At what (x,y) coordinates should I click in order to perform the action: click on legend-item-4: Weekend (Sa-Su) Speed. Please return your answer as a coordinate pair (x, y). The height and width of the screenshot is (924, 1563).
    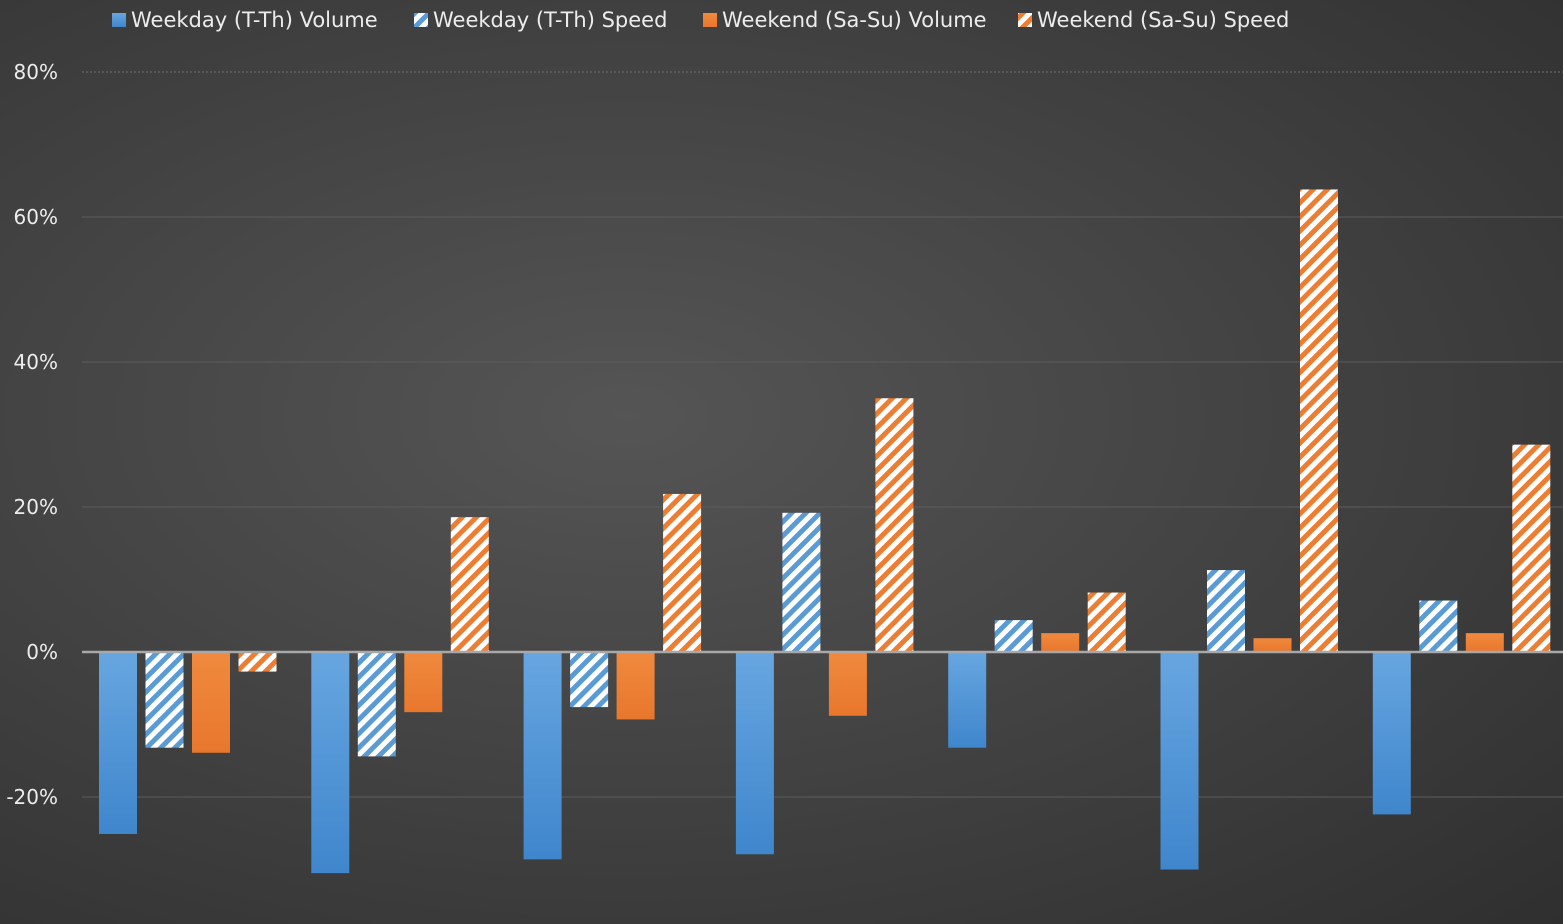
    Looking at the image, I should click on (1153, 20).